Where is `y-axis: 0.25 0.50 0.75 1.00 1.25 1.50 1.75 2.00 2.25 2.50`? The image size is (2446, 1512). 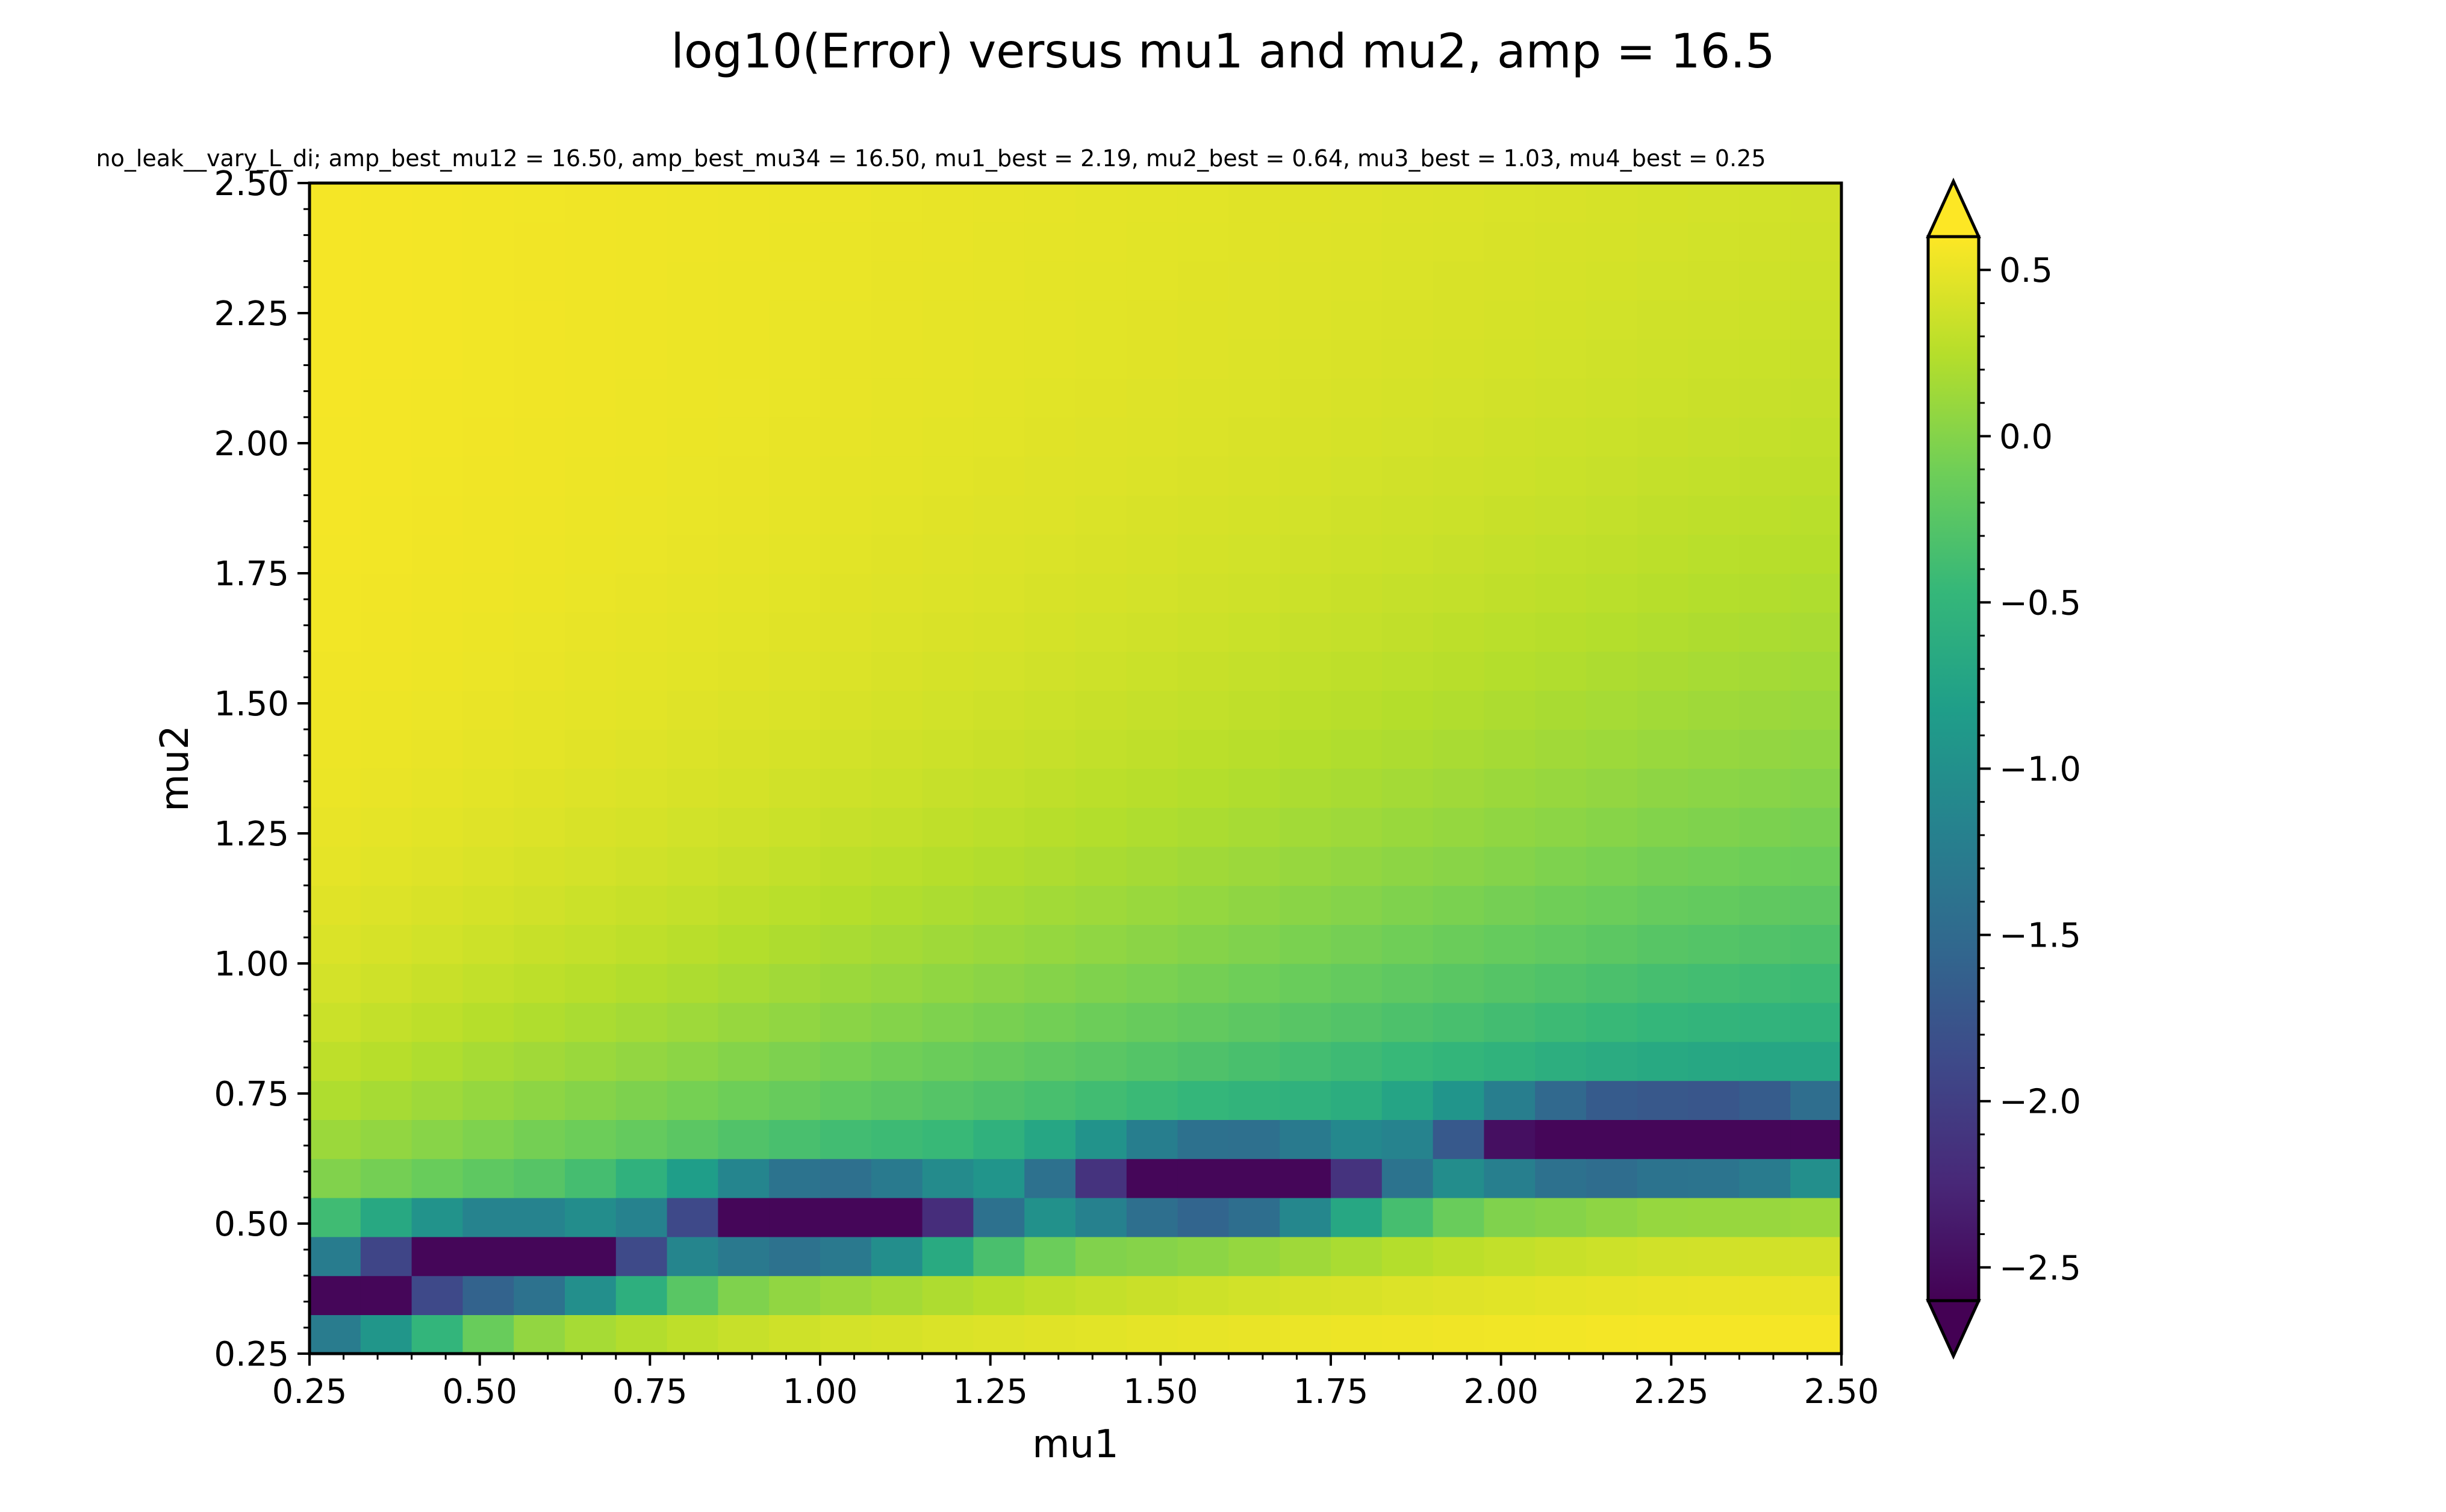
y-axis: 0.25 0.50 0.75 1.00 1.25 1.50 1.75 2.00 2.25 2.50 is located at coordinates (262, 769).